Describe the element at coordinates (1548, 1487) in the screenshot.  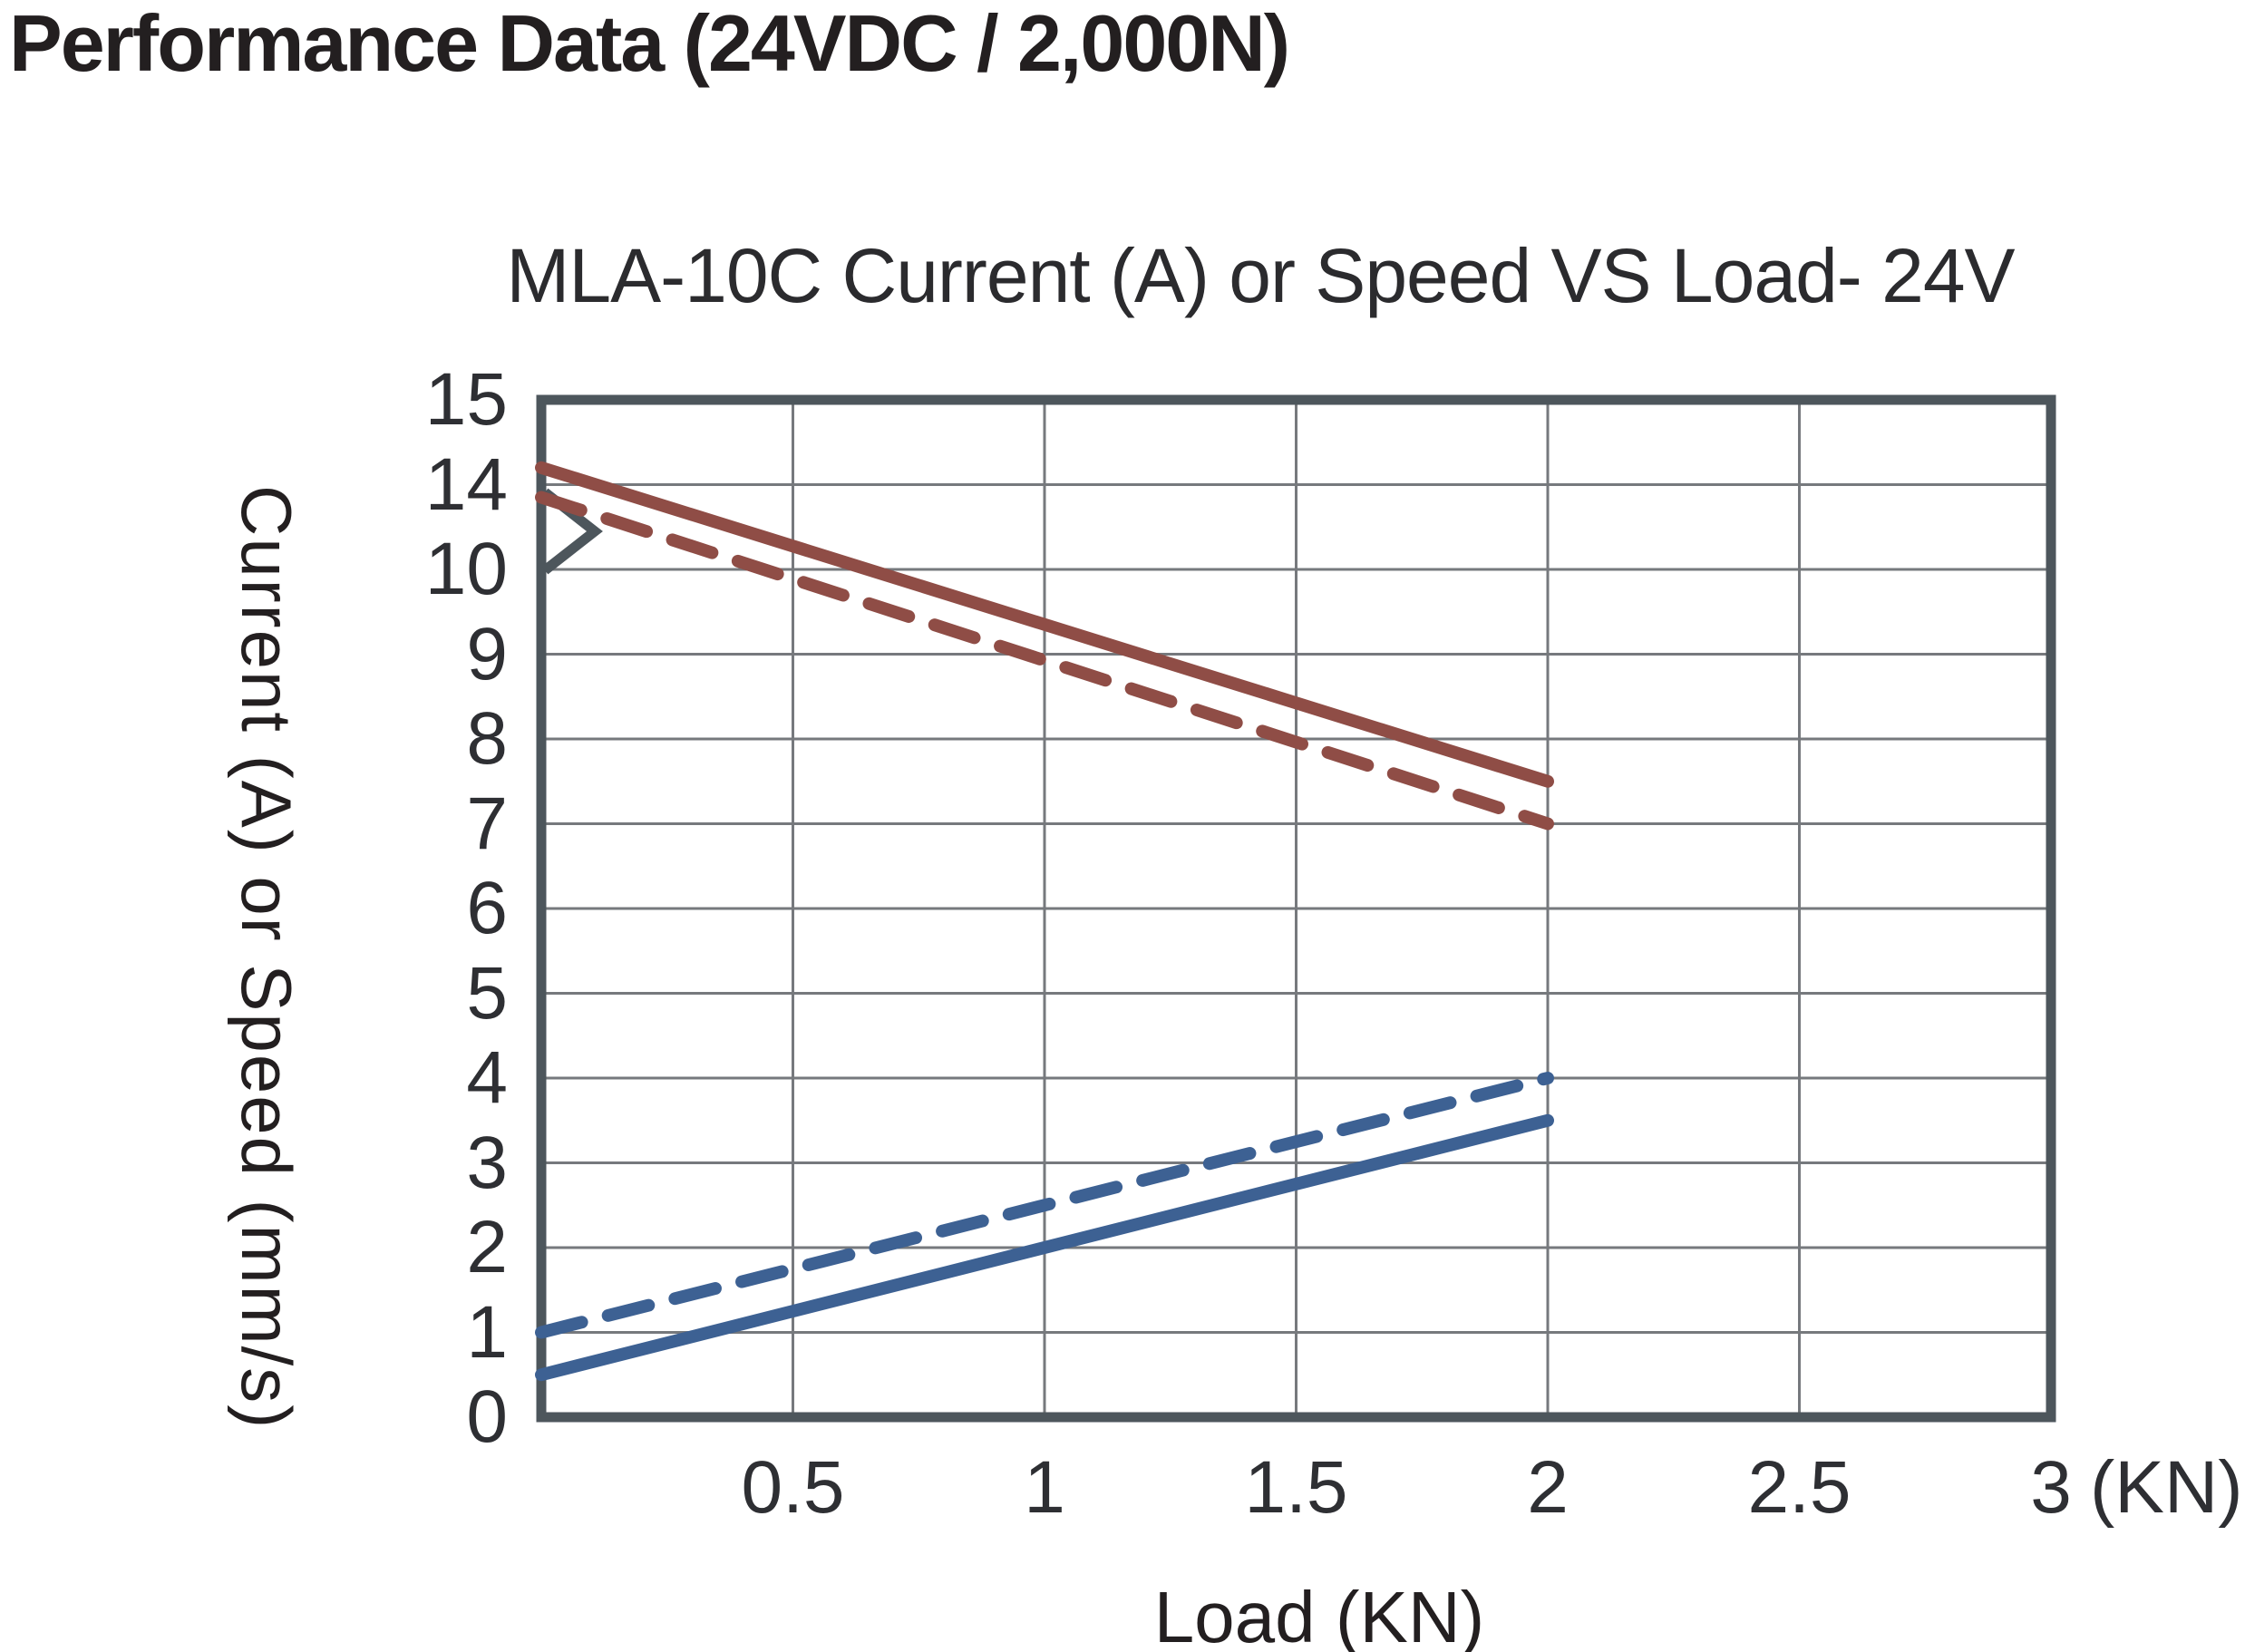
I see `x-tick-label: 2` at that location.